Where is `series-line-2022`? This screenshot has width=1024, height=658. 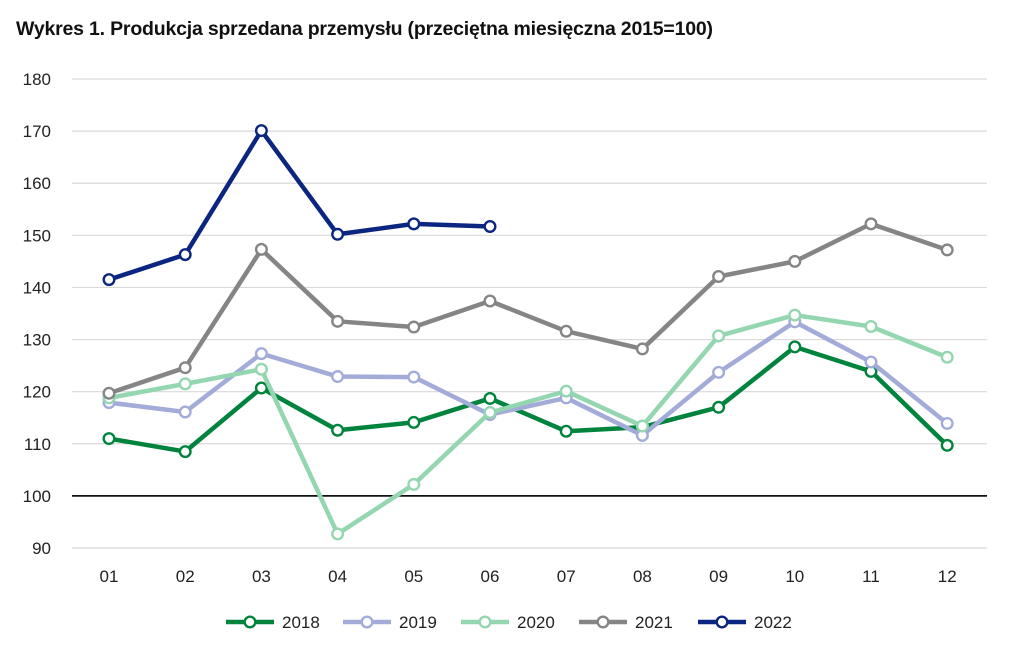
series-line-2022 is located at coordinates (299, 205).